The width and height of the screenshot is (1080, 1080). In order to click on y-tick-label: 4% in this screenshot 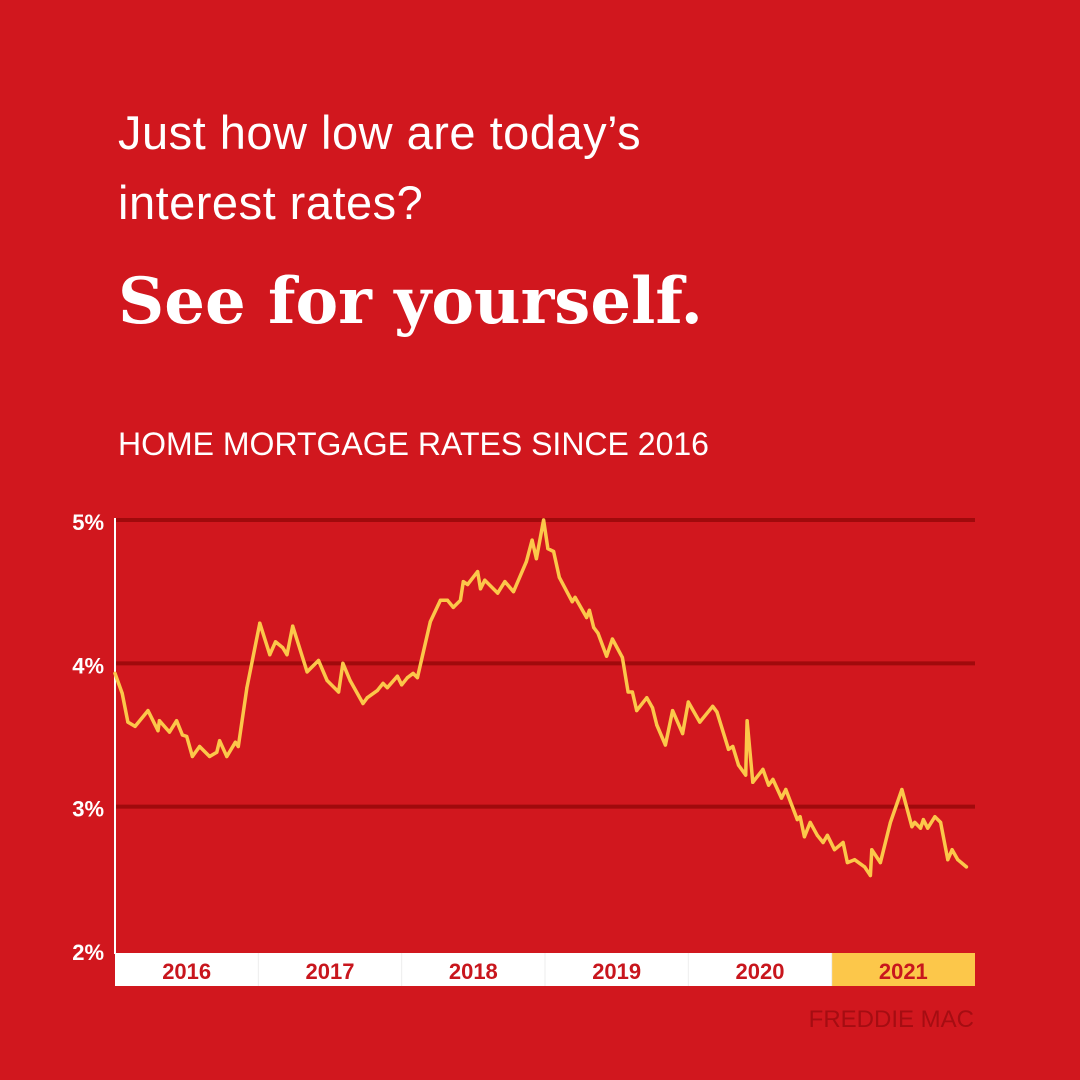, I will do `click(88, 665)`.